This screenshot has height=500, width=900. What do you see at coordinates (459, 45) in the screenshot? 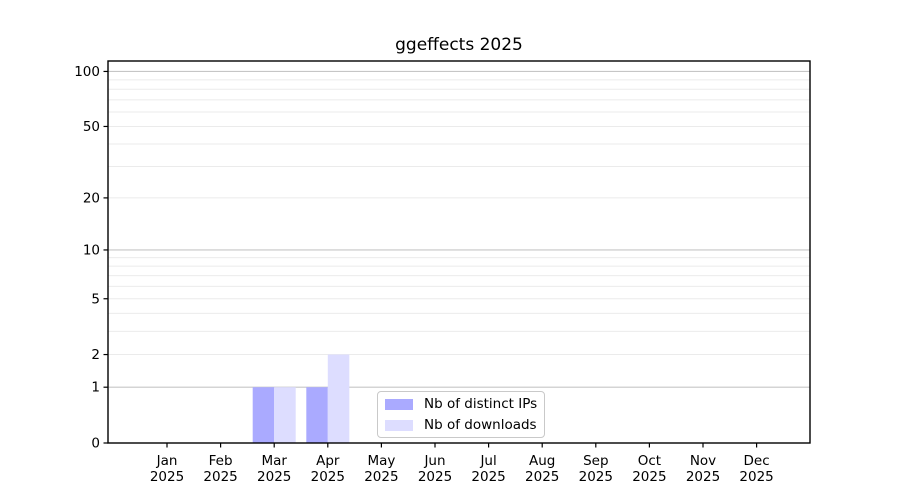
I see `chart-title: ggeffects 2025` at bounding box center [459, 45].